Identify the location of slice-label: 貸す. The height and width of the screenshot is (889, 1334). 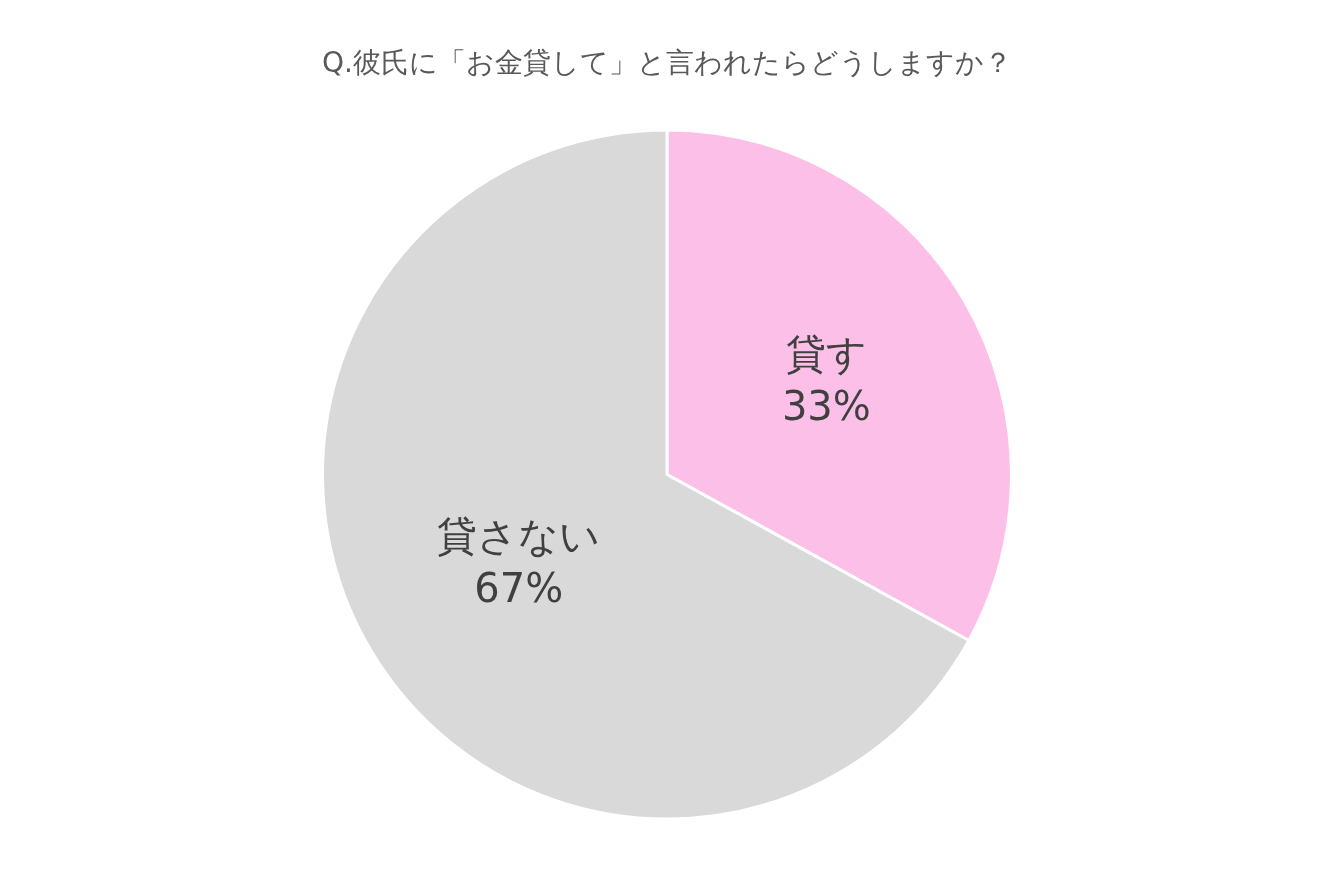
(826, 354).